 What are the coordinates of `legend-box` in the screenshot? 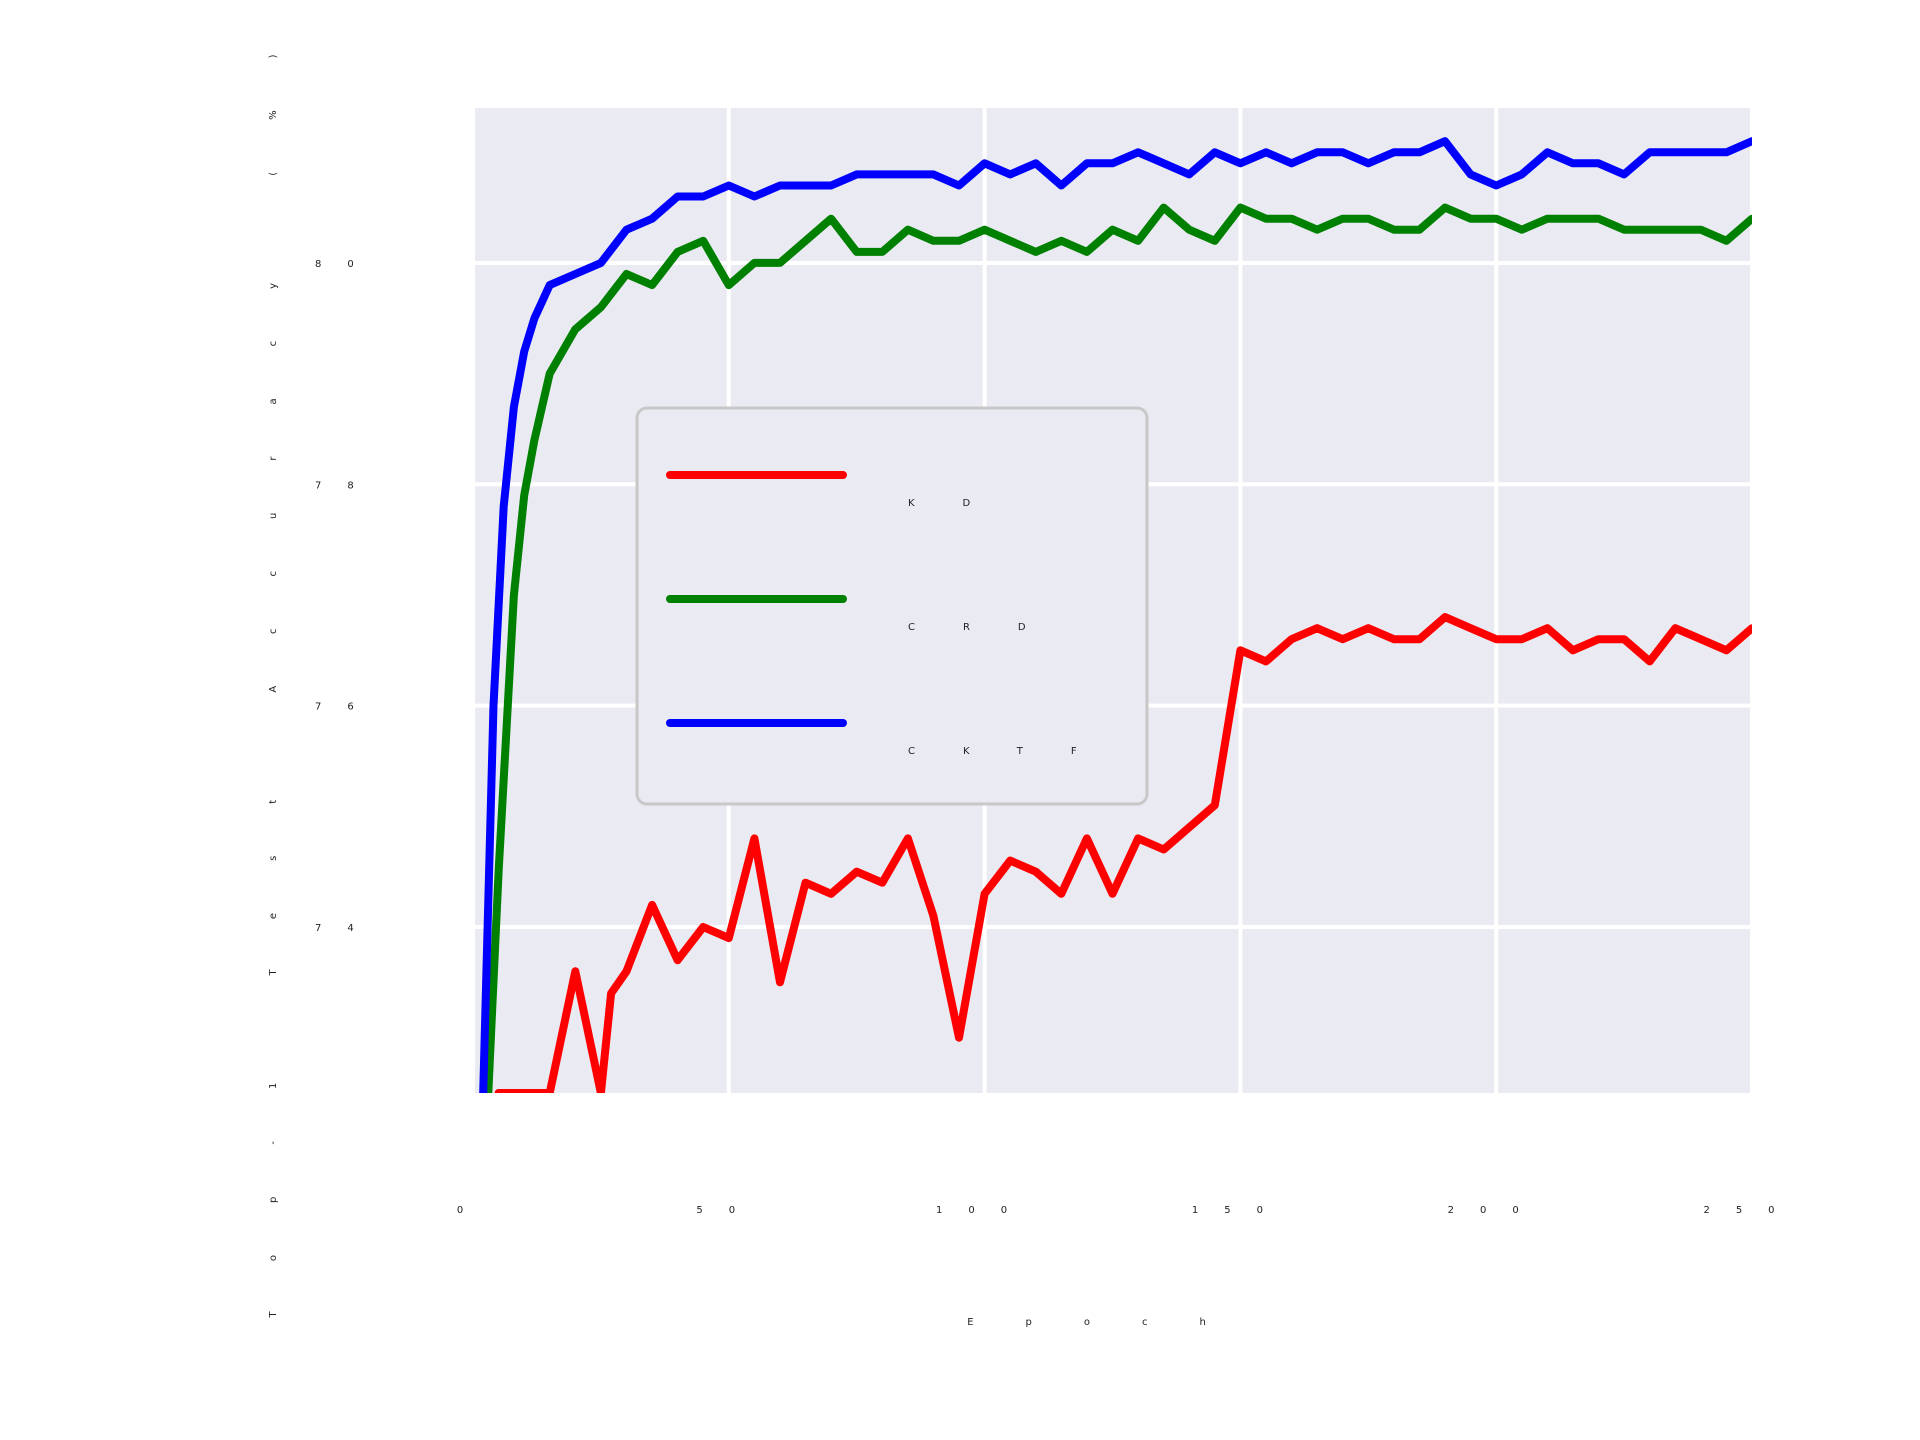 It's located at (892, 606).